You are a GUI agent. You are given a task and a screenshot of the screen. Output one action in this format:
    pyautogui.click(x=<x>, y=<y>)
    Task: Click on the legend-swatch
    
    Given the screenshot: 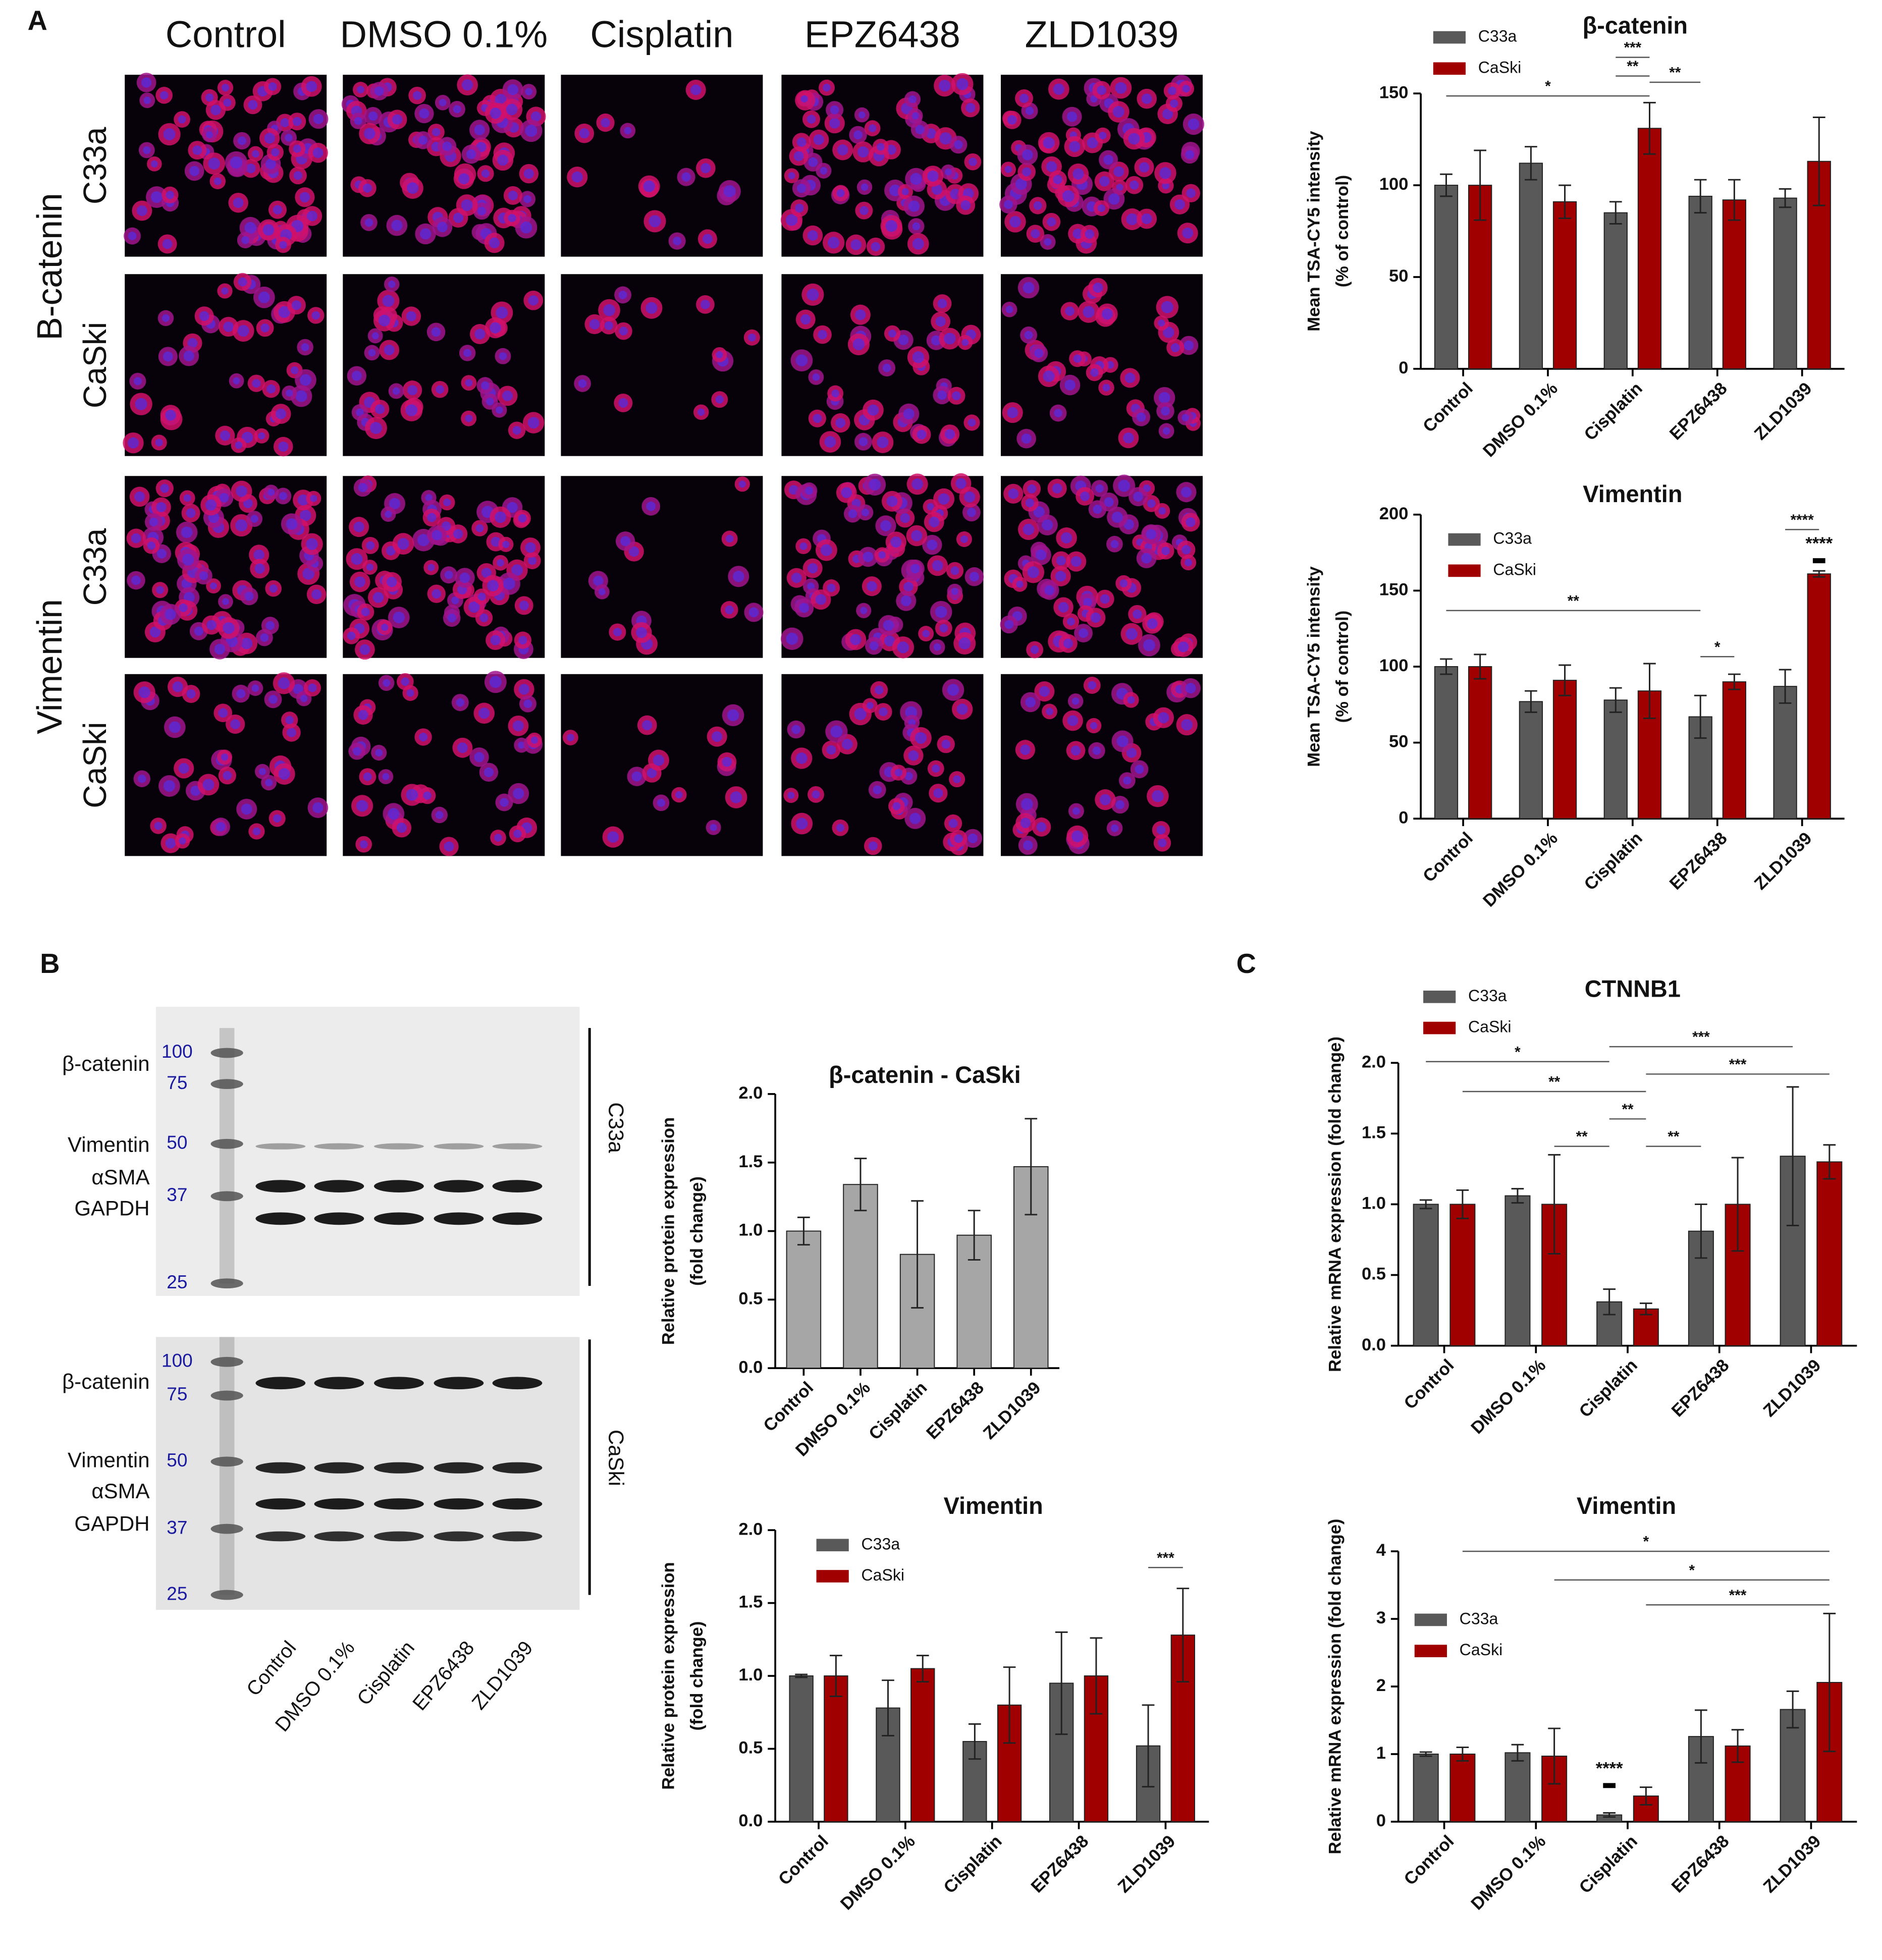 What is the action you would take?
    pyautogui.click(x=832, y=1576)
    